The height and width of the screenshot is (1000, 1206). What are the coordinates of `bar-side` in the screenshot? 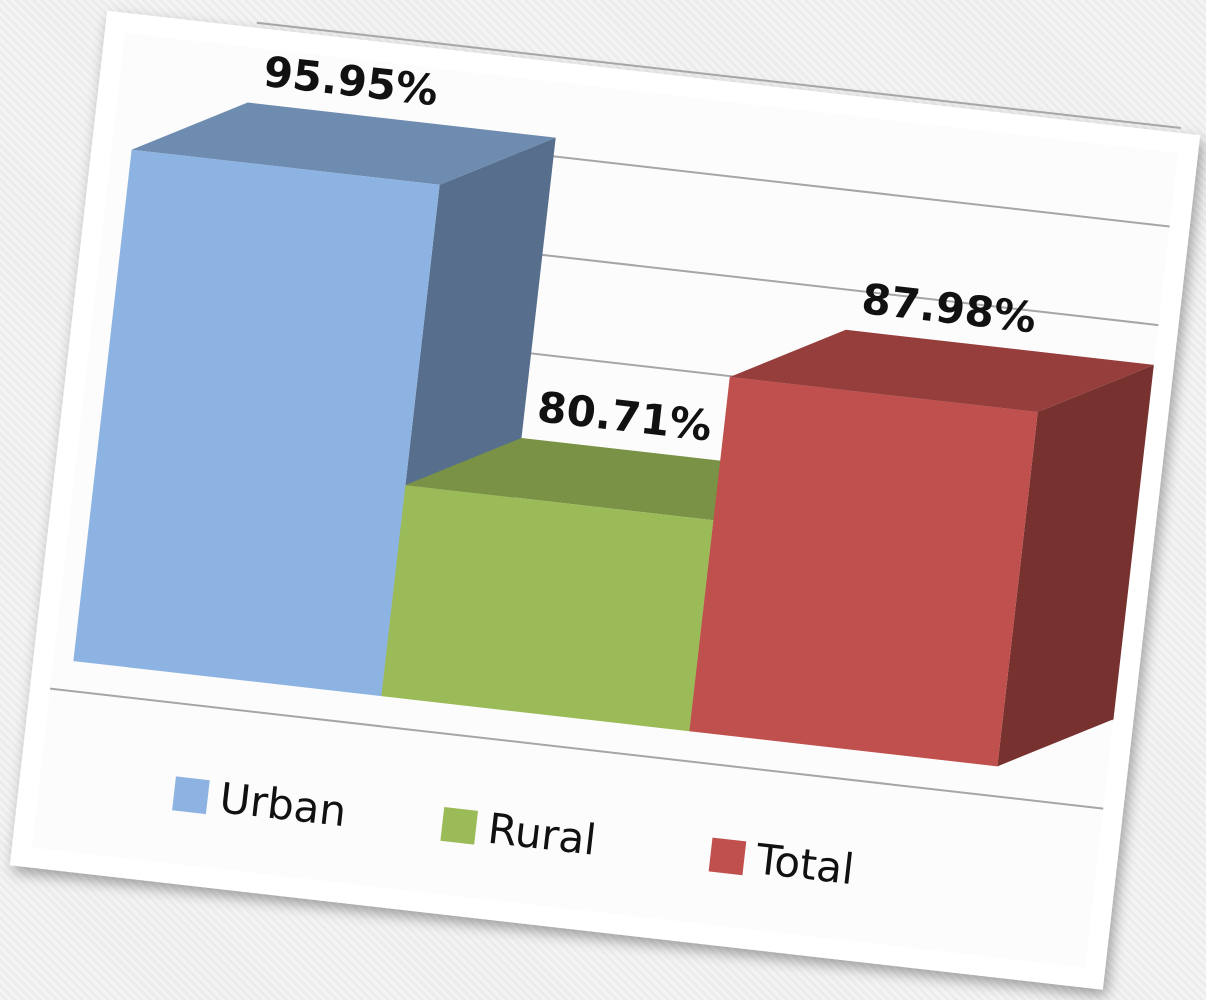 It's located at (1075, 565).